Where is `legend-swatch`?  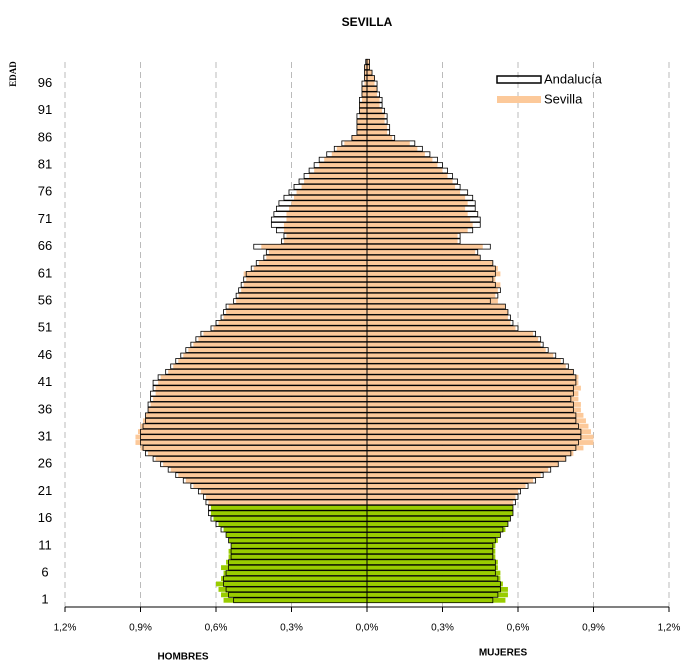
legend-swatch is located at coordinates (519, 79).